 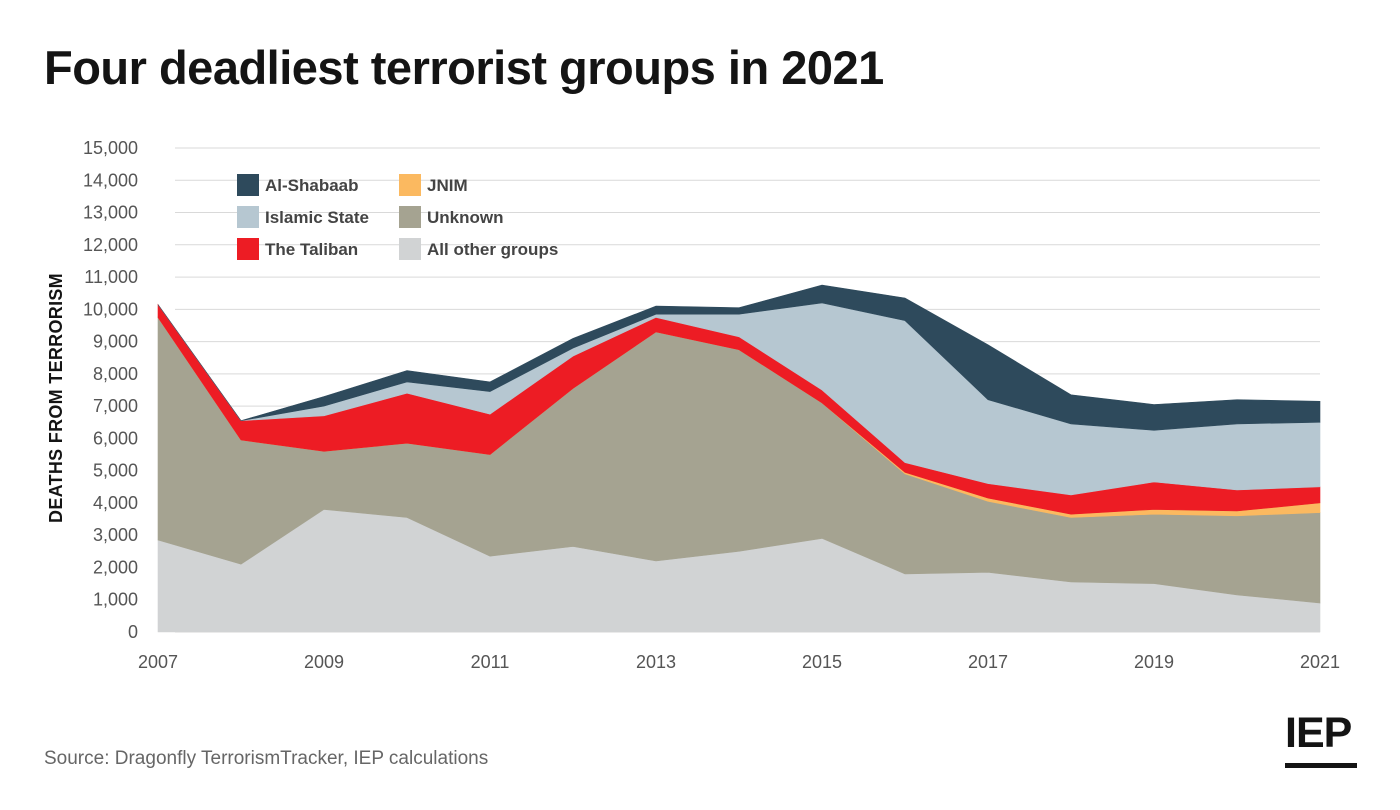 What do you see at coordinates (1154, 662) in the screenshot?
I see `x-tick-label: 2019` at bounding box center [1154, 662].